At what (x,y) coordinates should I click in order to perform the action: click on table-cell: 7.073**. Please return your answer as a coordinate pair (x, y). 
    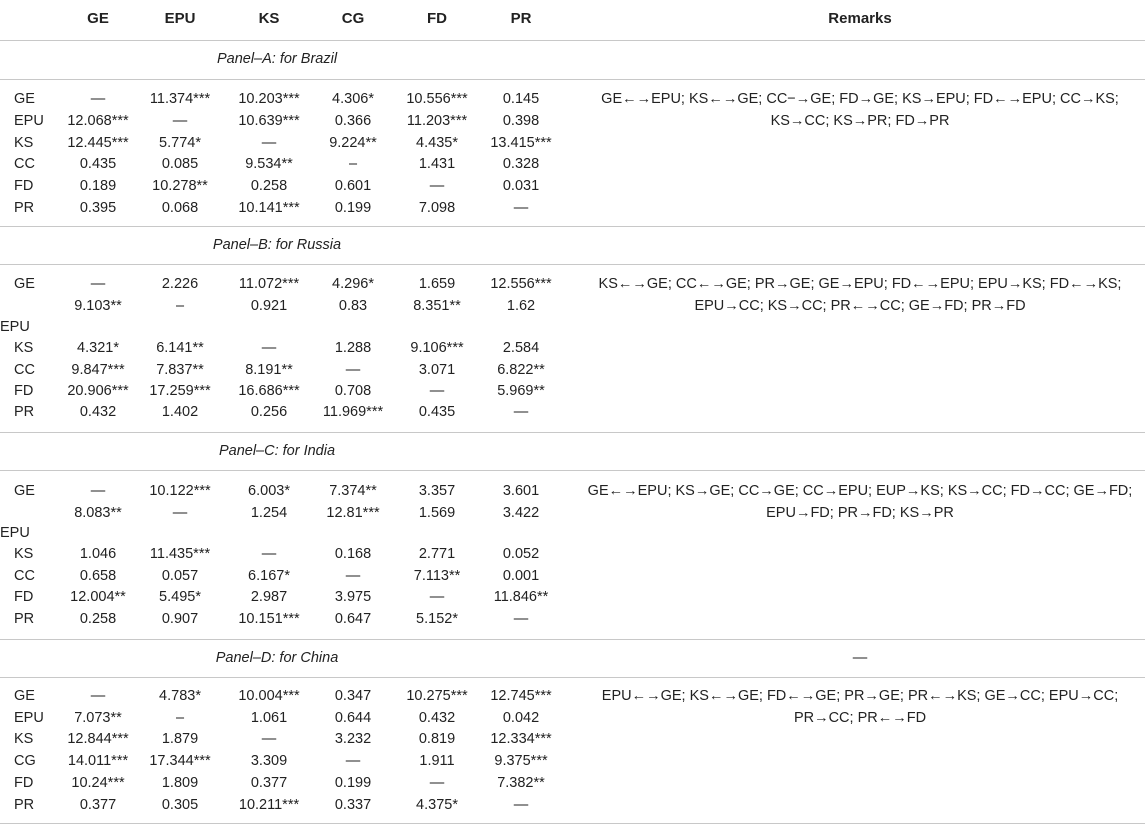
    Looking at the image, I should click on (98, 718).